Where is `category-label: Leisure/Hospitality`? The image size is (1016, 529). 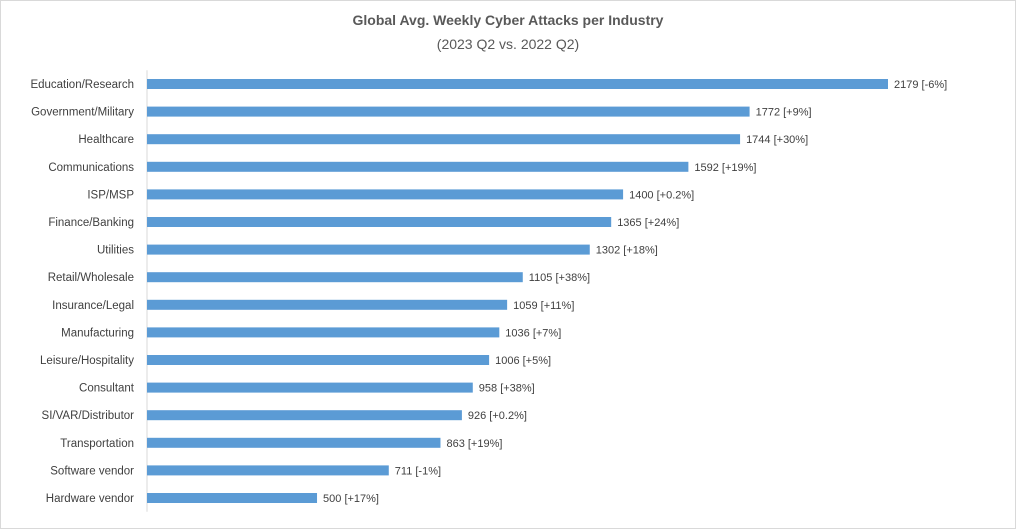
category-label: Leisure/Hospitality is located at coordinates (87, 361).